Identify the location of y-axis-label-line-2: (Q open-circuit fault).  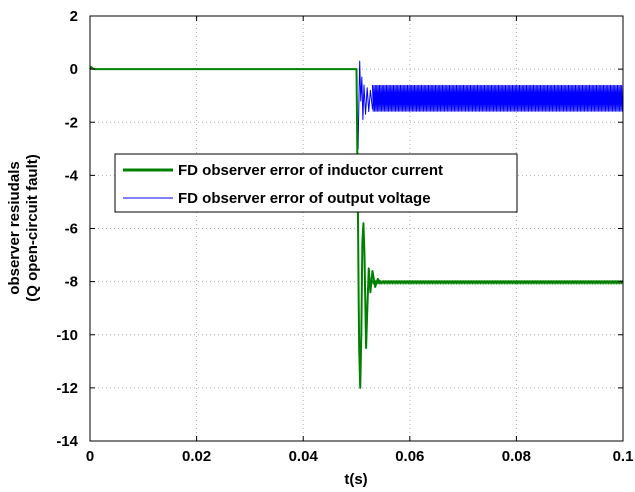
(32, 228).